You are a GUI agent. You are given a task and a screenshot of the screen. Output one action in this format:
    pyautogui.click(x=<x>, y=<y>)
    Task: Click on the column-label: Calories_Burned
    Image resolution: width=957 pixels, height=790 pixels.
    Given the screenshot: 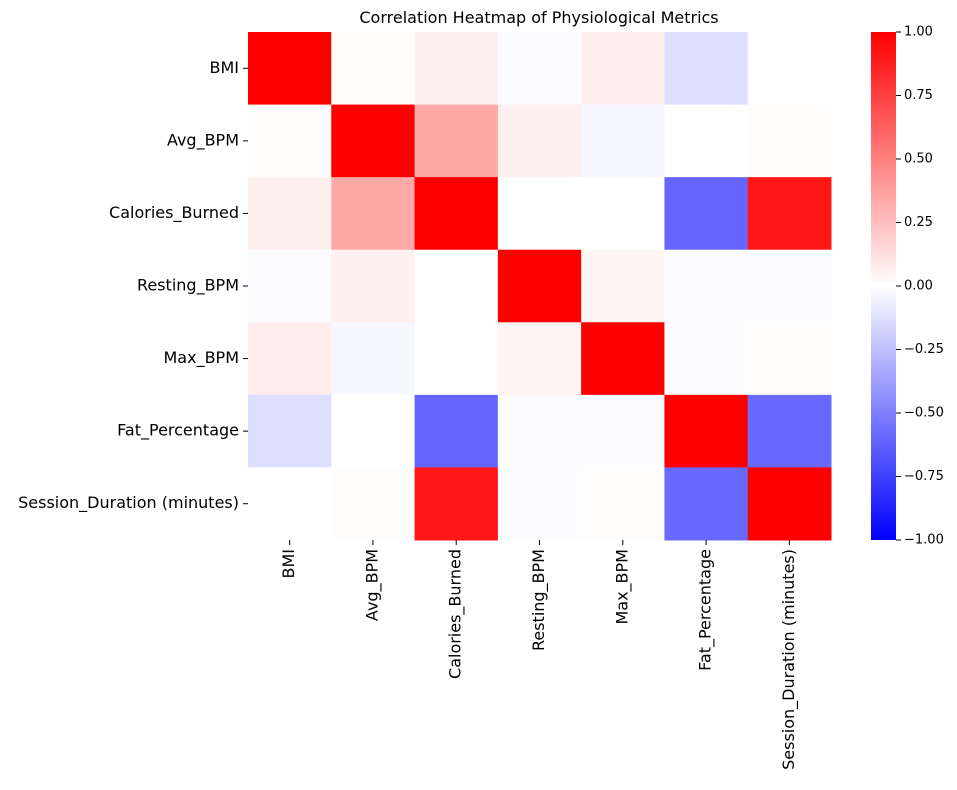 What is the action you would take?
    pyautogui.click(x=456, y=614)
    